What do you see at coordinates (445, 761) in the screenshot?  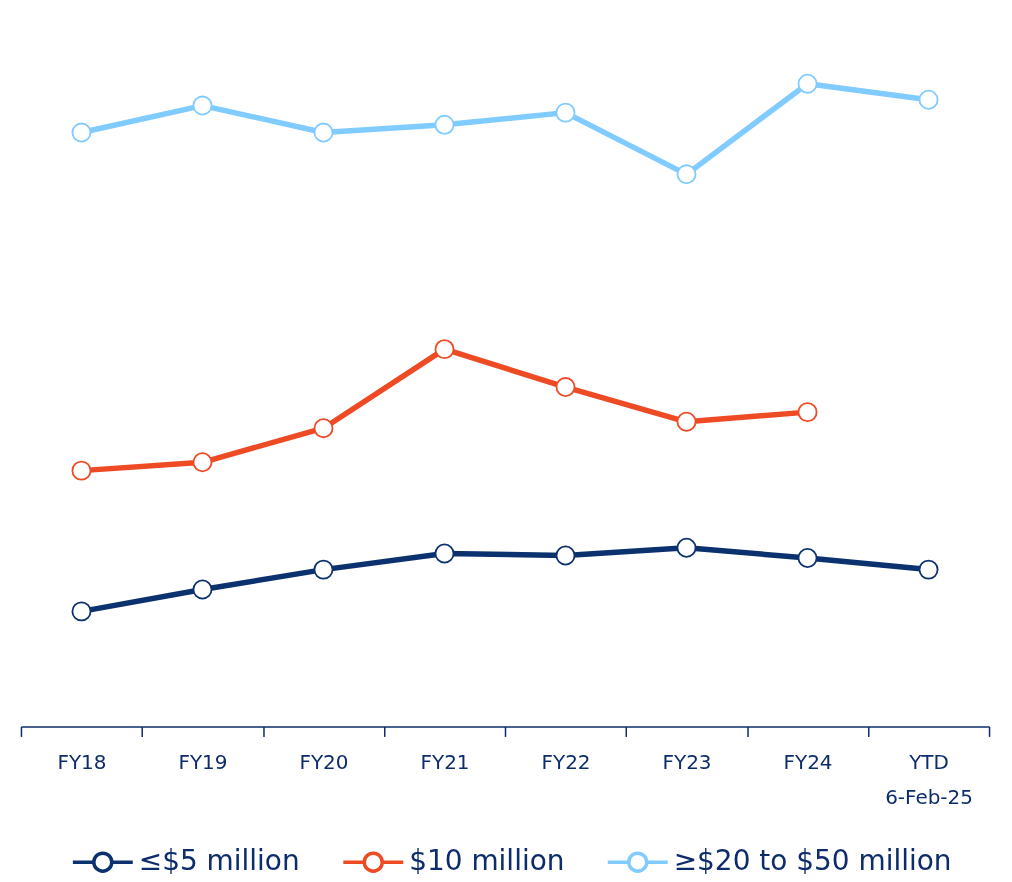 I see `x-tick-label: FY21` at bounding box center [445, 761].